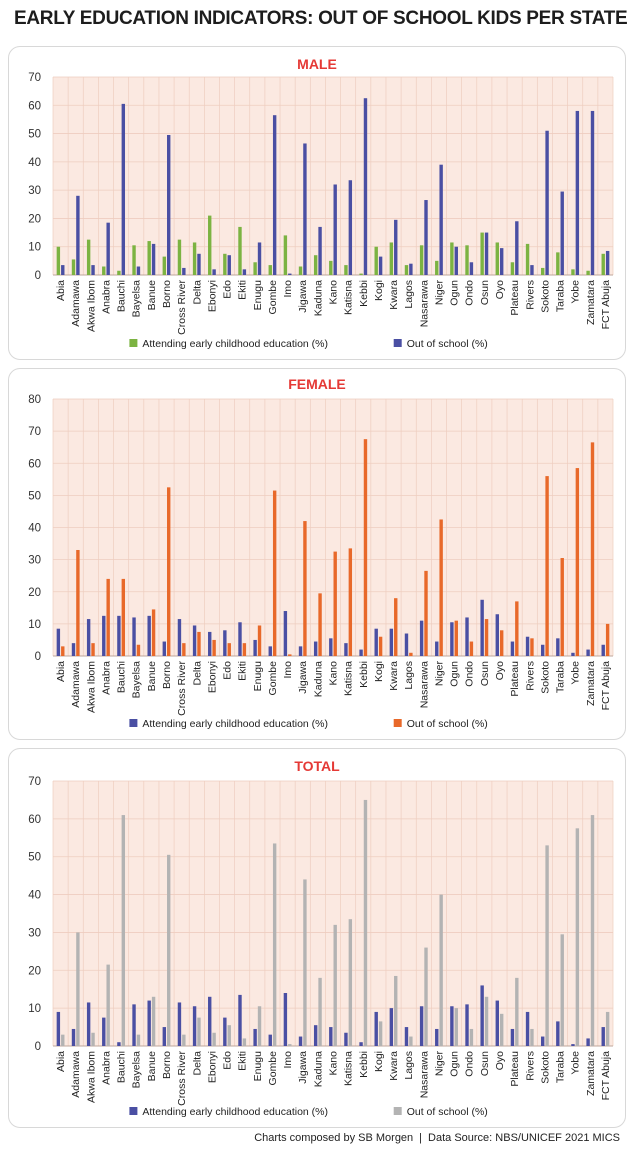 The width and height of the screenshot is (632, 1155). I want to click on credit-text: Charts composed by SB Morgen, so click(334, 1138).